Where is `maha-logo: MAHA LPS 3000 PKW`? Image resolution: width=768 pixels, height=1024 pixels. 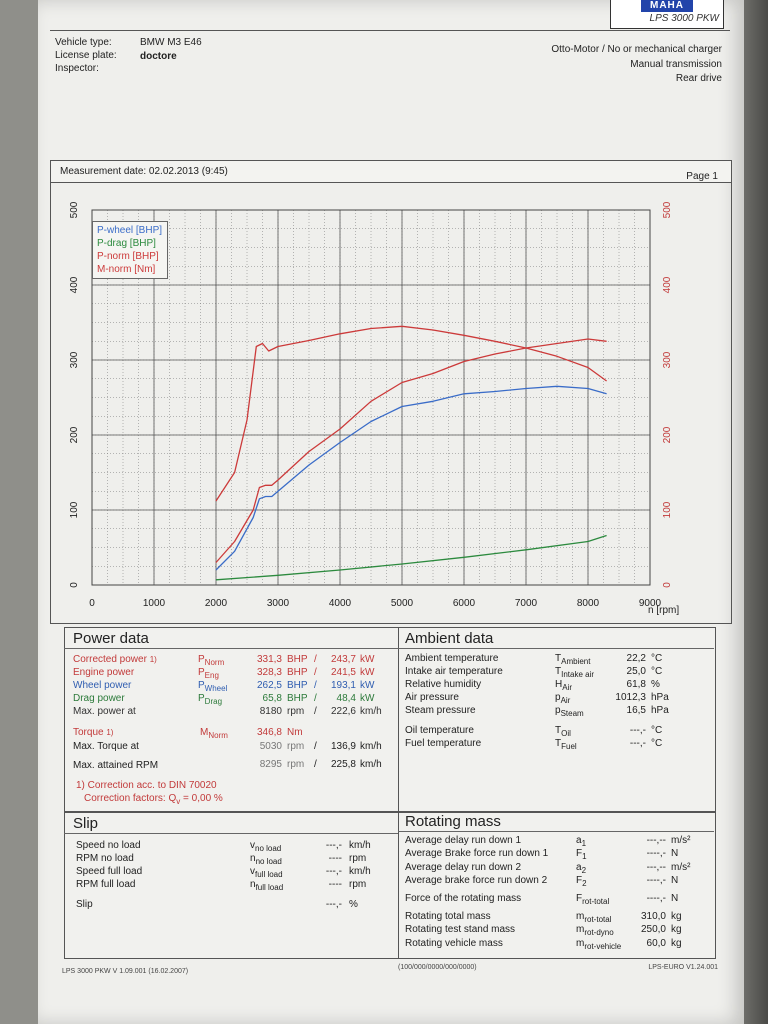
maha-logo: MAHA LPS 3000 PKW is located at coordinates (667, 14).